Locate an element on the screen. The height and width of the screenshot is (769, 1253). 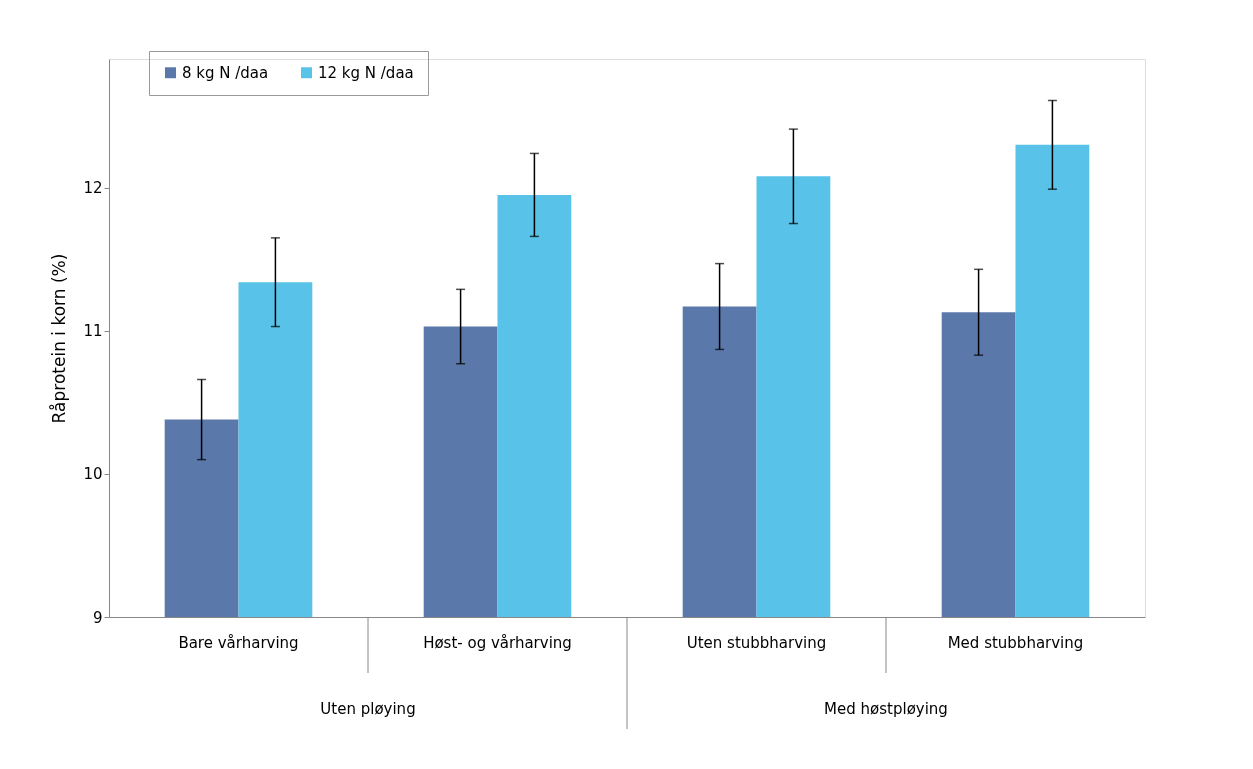
y-tick-label: 10 is located at coordinates (93, 474).